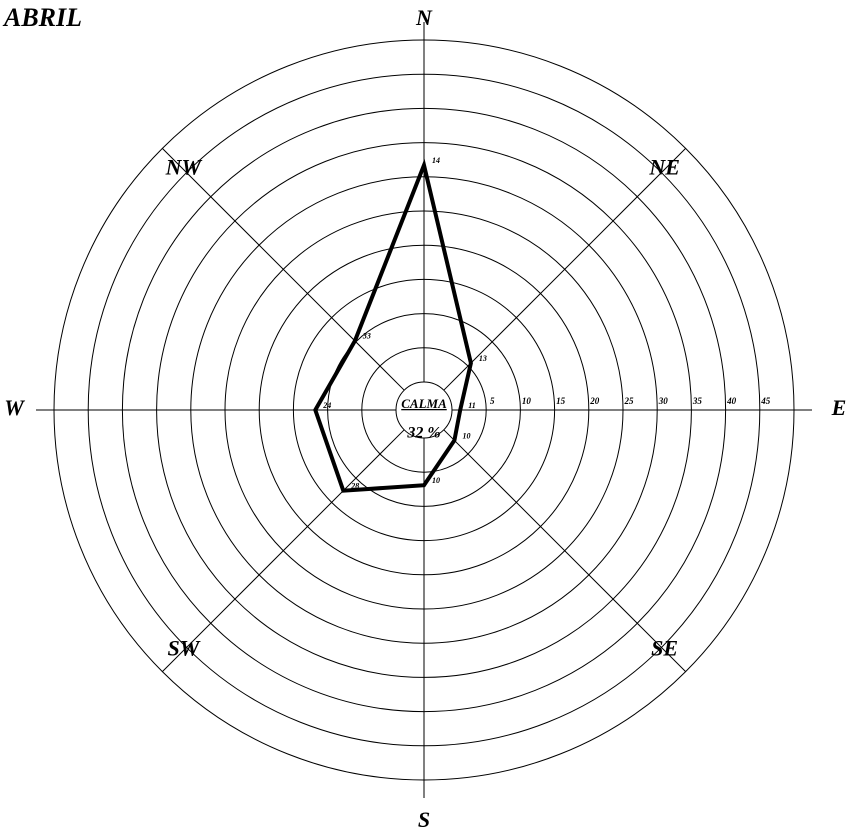 The width and height of the screenshot is (853, 838). What do you see at coordinates (492, 401) in the screenshot?
I see `r-tick-label: 5` at bounding box center [492, 401].